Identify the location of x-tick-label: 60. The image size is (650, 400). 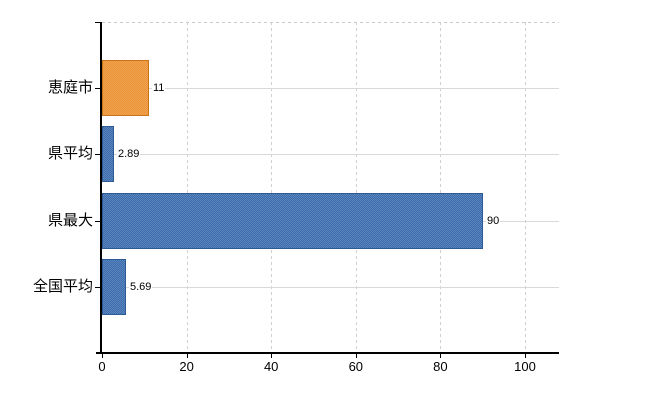
(356, 366).